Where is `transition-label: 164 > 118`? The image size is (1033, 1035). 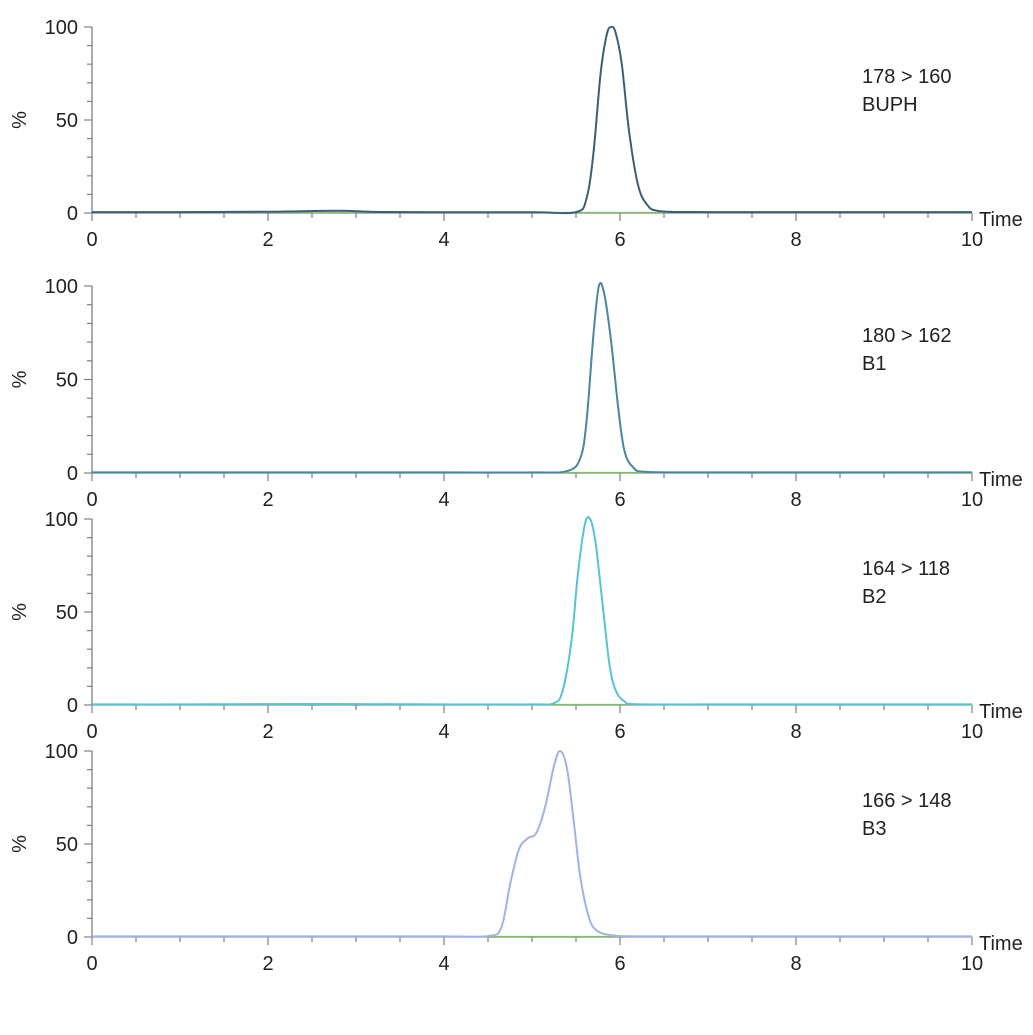 transition-label: 164 > 118 is located at coordinates (906, 569).